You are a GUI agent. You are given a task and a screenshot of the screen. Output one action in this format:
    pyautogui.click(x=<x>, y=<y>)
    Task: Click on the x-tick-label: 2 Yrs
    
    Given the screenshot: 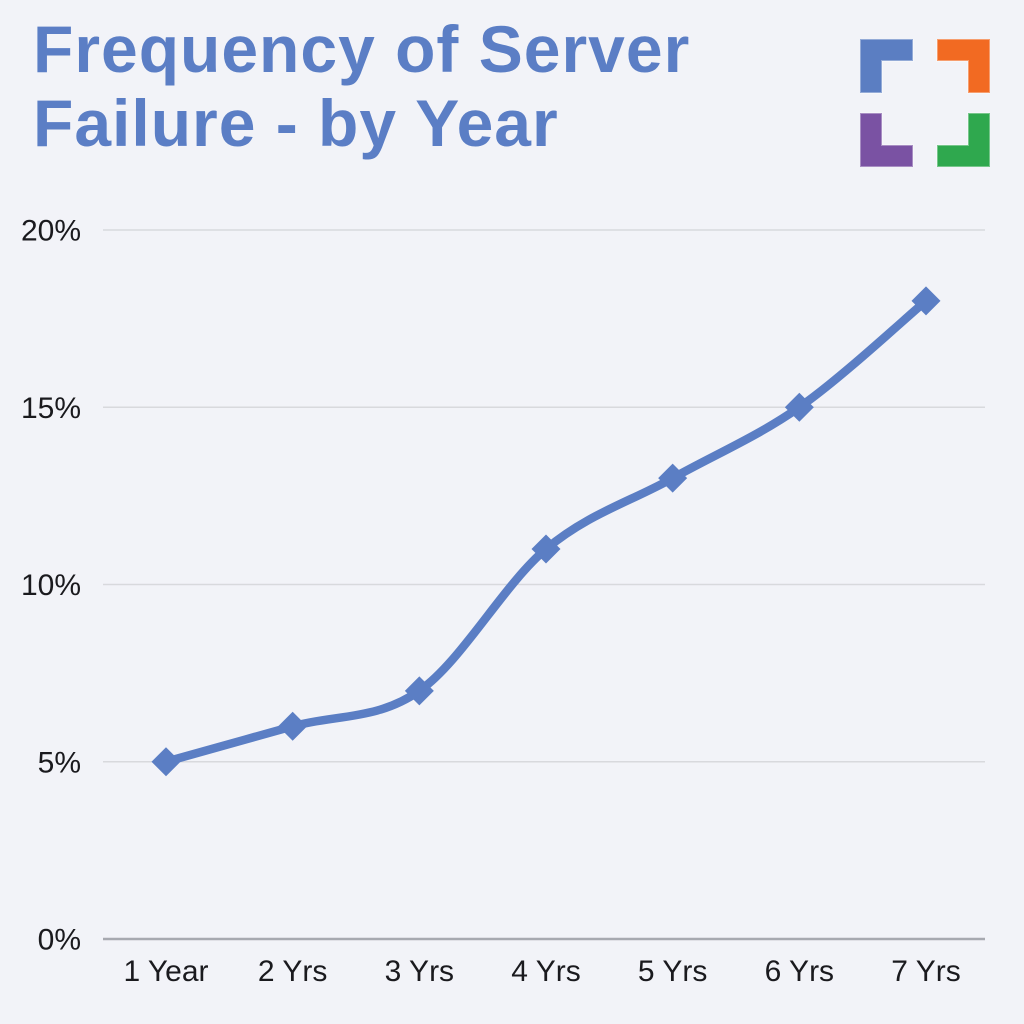 What is the action you would take?
    pyautogui.click(x=292, y=971)
    